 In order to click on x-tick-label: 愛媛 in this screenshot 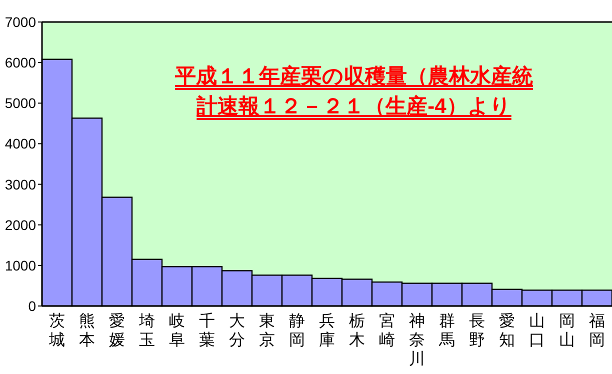, I will do `click(117, 331)`.